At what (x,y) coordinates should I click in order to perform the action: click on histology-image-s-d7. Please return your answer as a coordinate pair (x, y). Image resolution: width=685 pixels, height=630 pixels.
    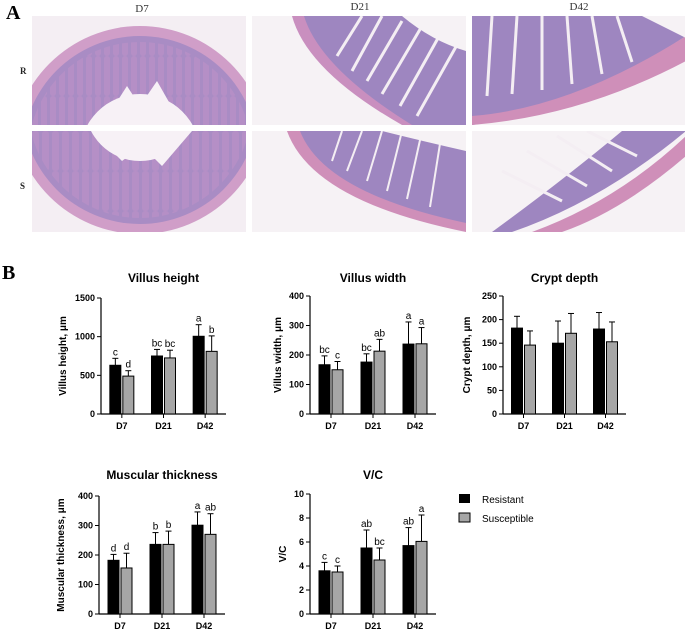
    Looking at the image, I should click on (139, 181).